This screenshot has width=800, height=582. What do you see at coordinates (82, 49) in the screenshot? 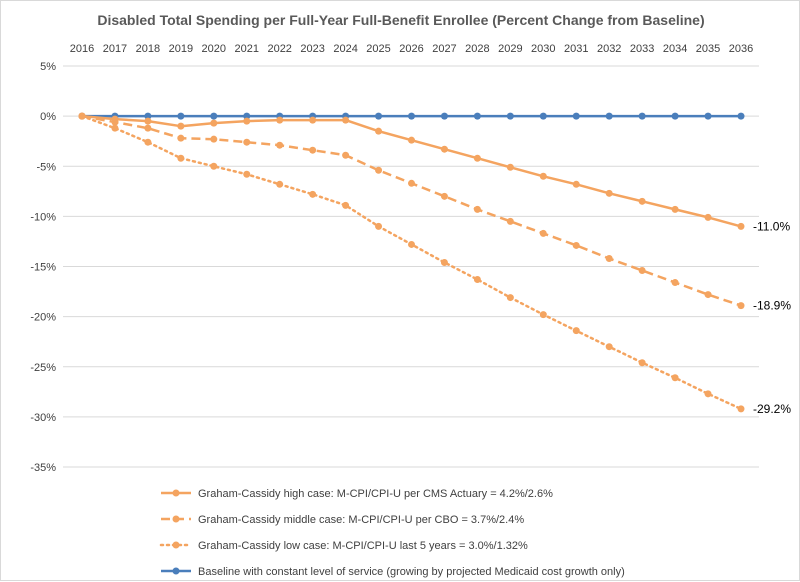
I see `x-tick-label: 2016` at bounding box center [82, 49].